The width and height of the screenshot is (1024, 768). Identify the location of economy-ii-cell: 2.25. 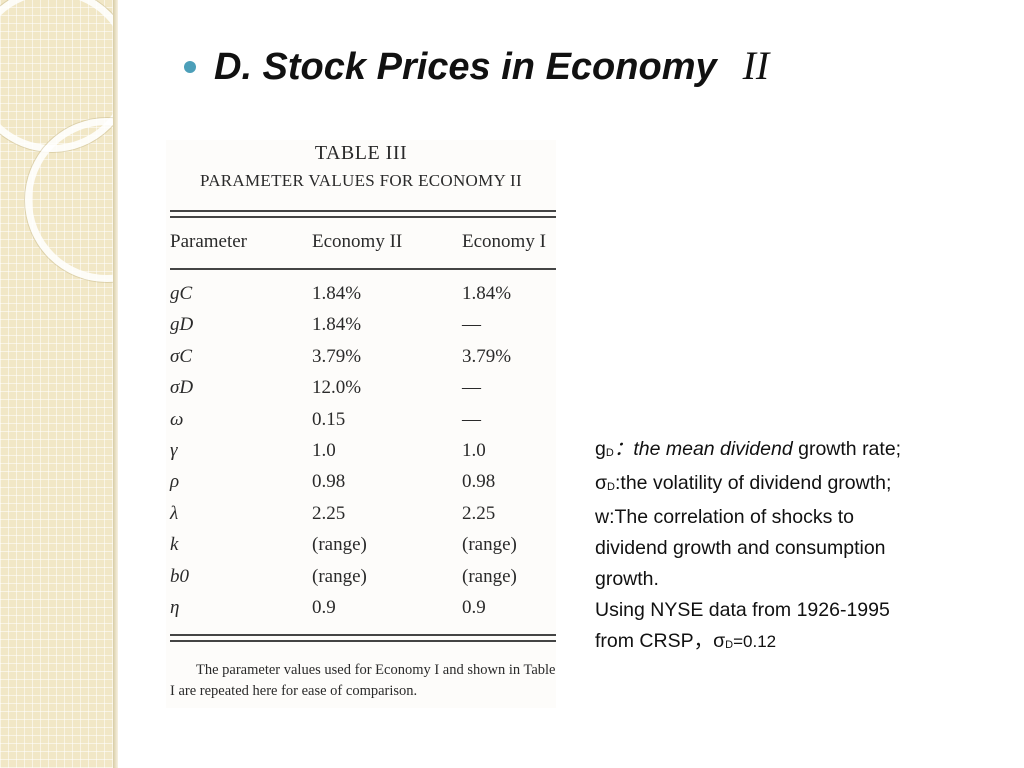
(329, 513).